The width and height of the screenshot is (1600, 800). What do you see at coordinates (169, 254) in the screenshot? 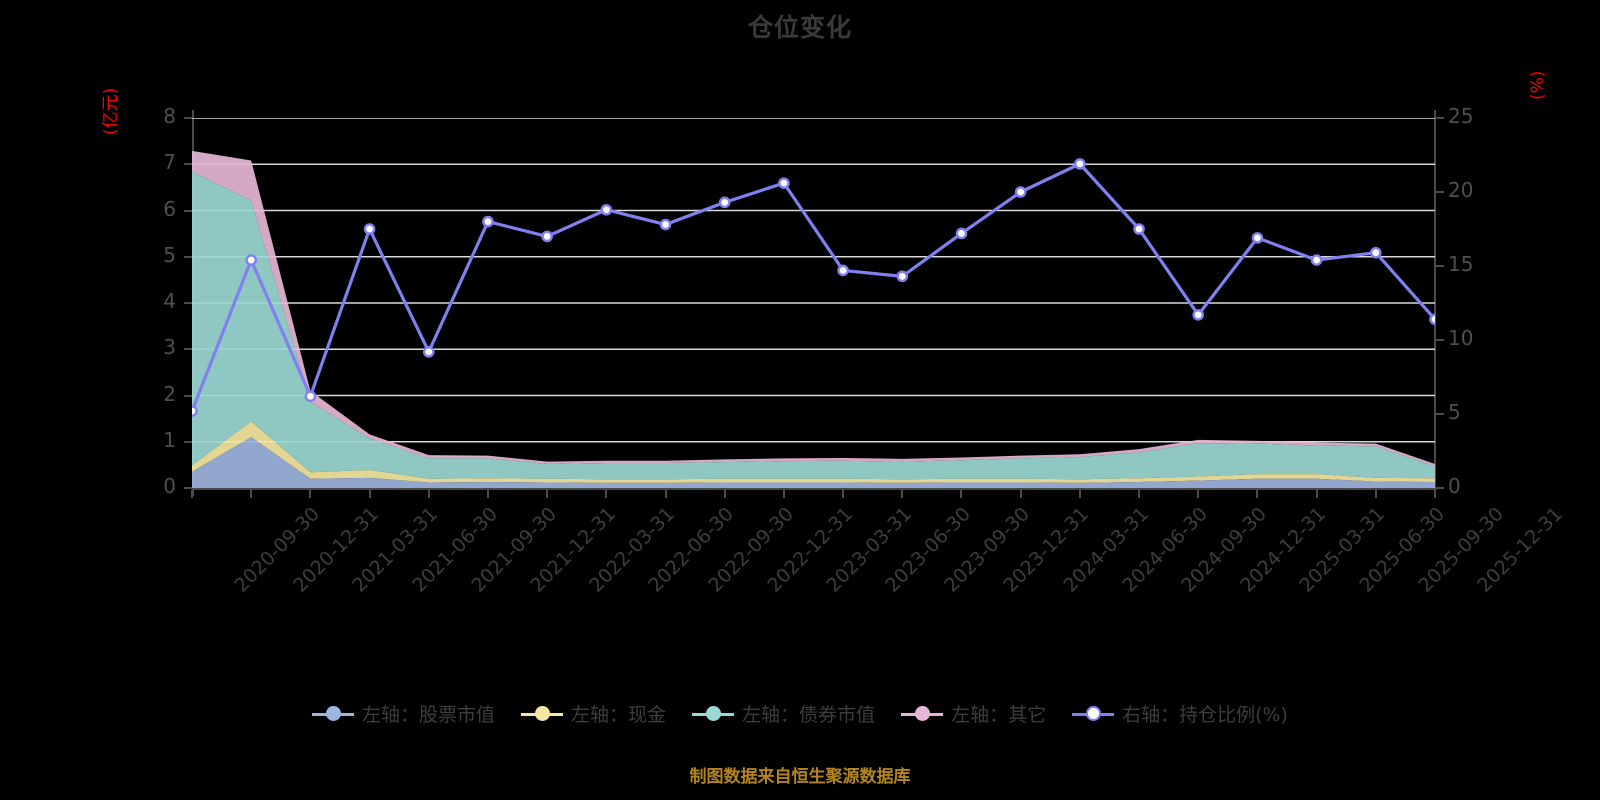
I see `left-axis-tick-label: 5` at bounding box center [169, 254].